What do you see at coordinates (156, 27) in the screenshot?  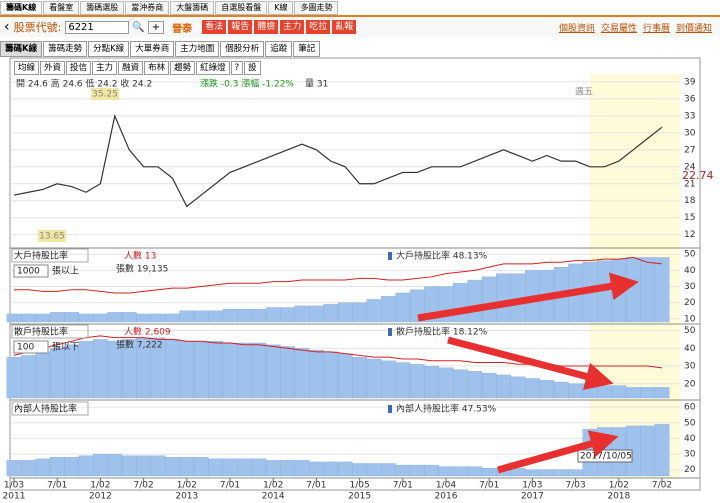 I see `add: +` at bounding box center [156, 27].